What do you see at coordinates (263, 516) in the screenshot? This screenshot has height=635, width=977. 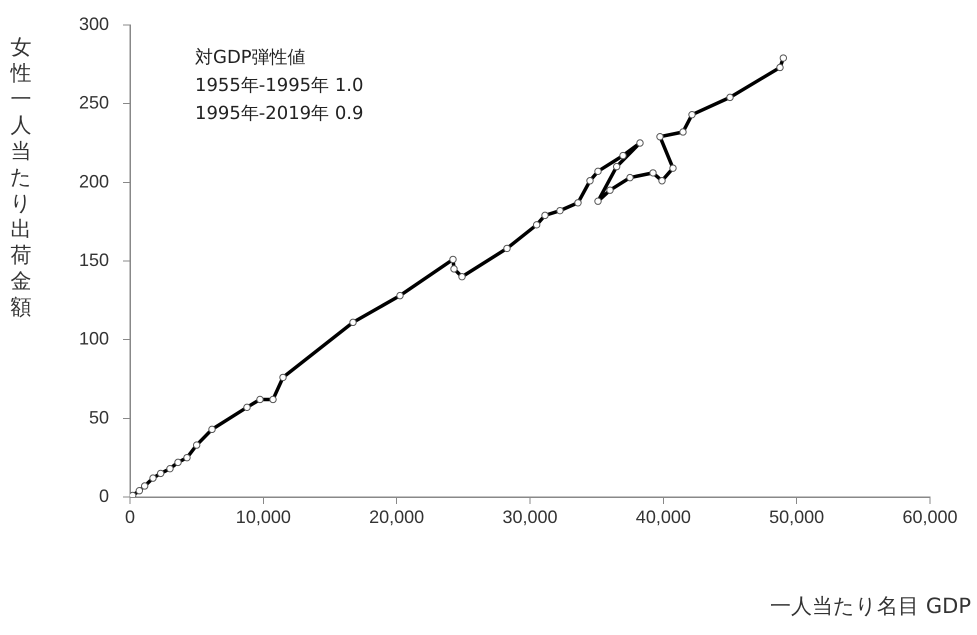 I see `x-tick-label: 10,000` at bounding box center [263, 516].